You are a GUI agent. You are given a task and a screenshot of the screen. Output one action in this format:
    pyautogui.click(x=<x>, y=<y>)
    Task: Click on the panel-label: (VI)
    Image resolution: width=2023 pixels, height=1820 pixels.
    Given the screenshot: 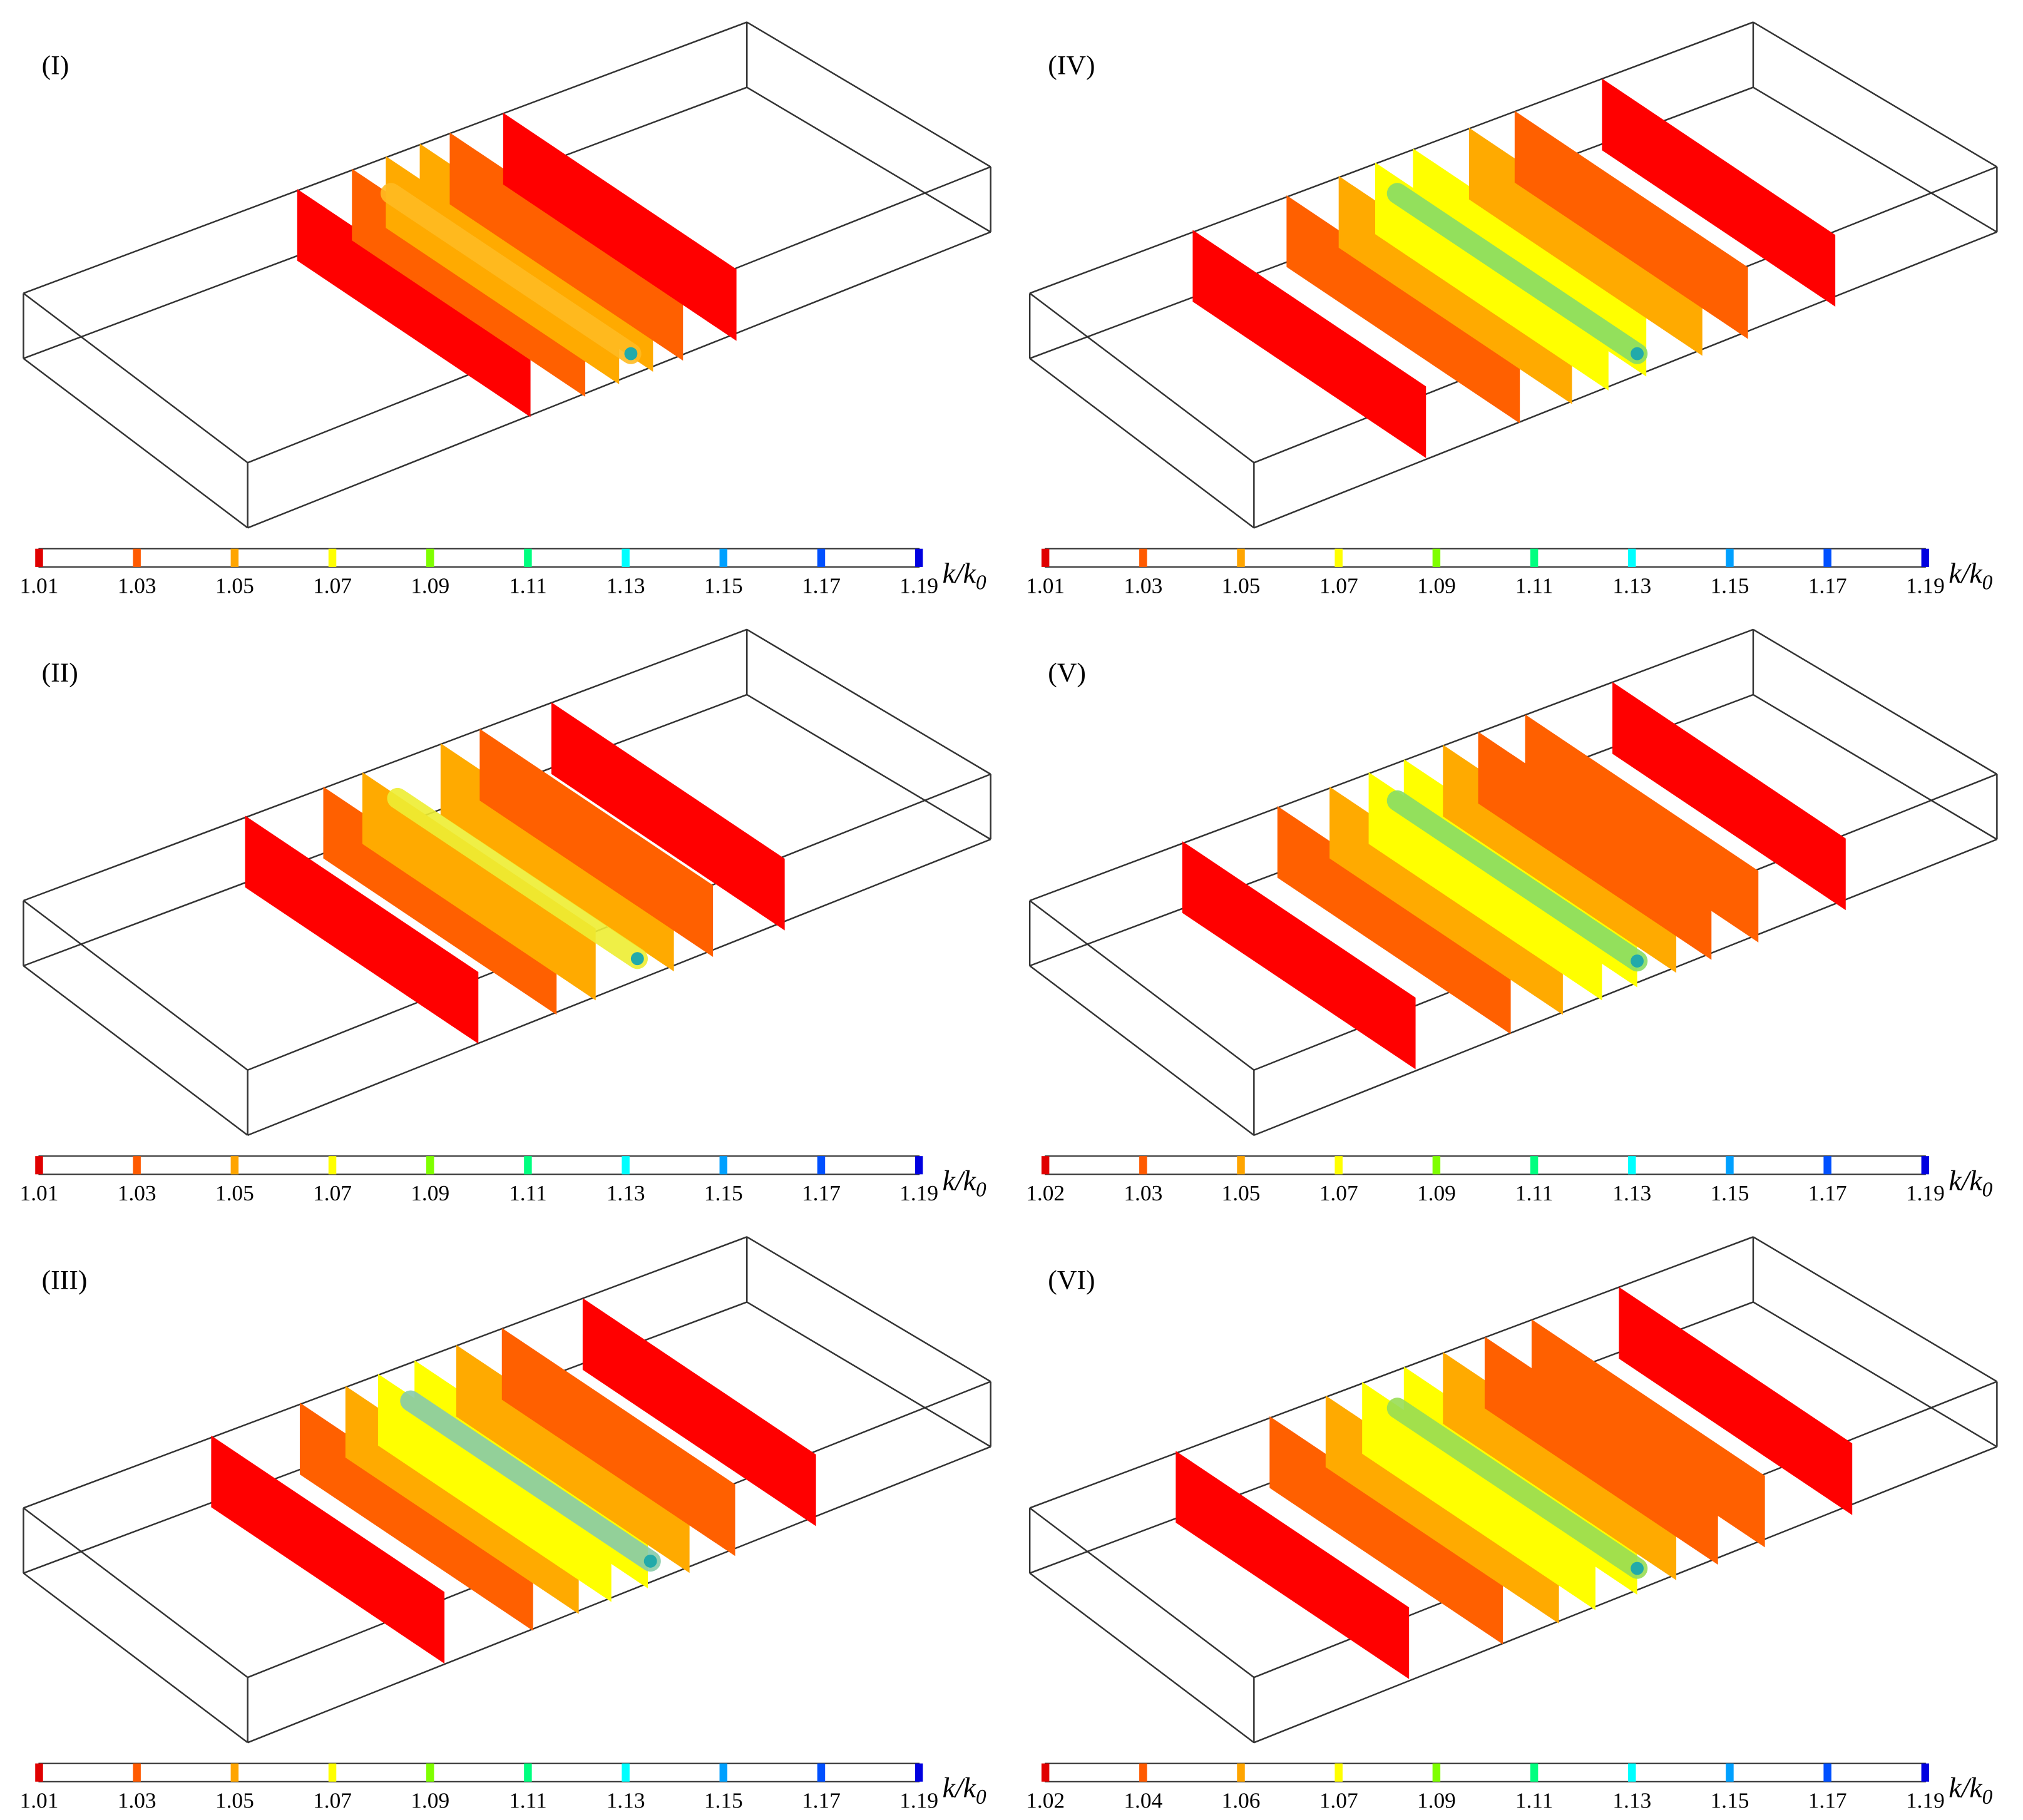 What is the action you would take?
    pyautogui.click(x=1072, y=1280)
    